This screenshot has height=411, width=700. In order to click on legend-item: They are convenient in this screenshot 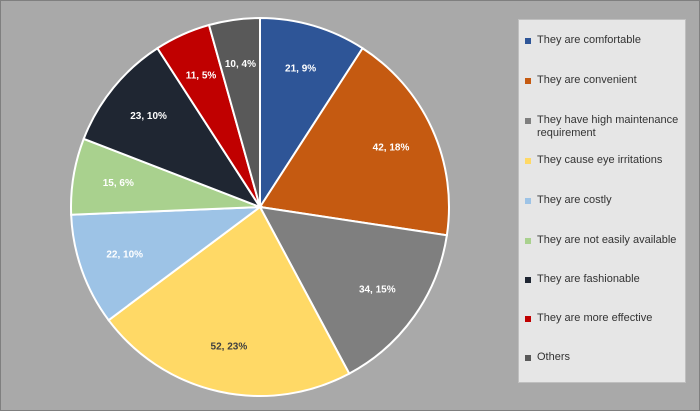, I will do `click(604, 80)`.